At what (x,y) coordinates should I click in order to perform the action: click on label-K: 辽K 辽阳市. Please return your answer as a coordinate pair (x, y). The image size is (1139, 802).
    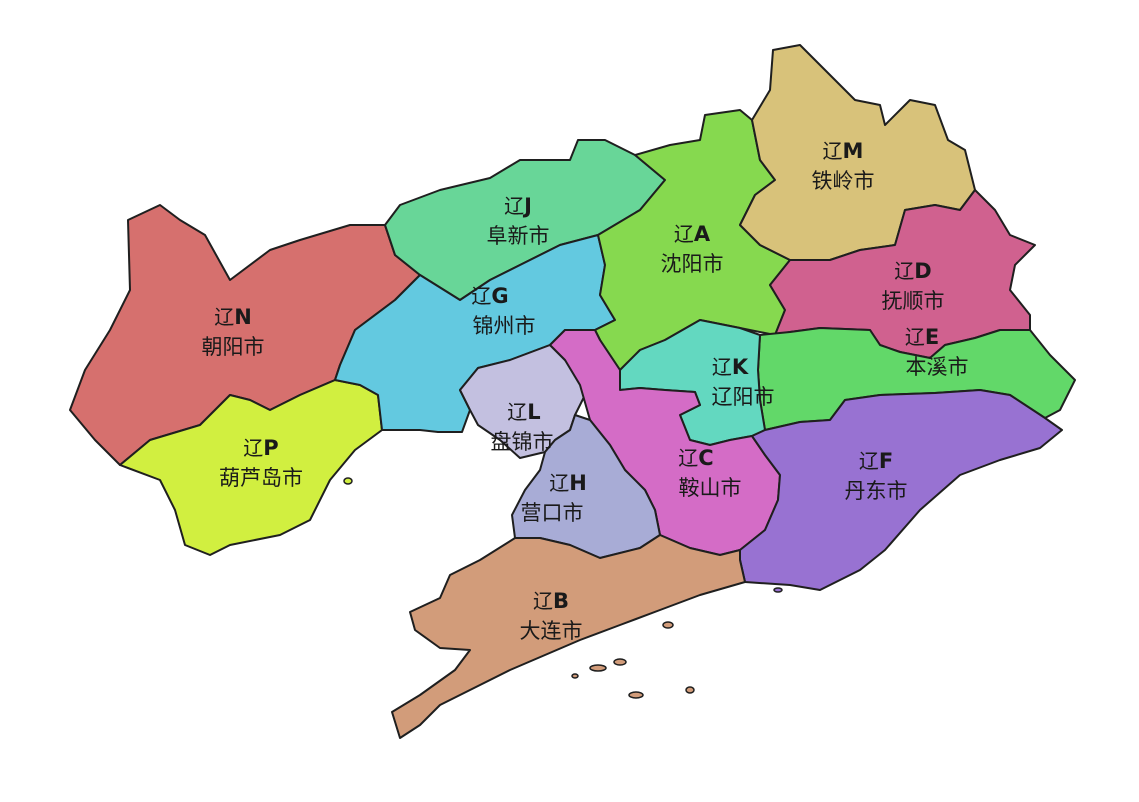
    Looking at the image, I should click on (743, 382).